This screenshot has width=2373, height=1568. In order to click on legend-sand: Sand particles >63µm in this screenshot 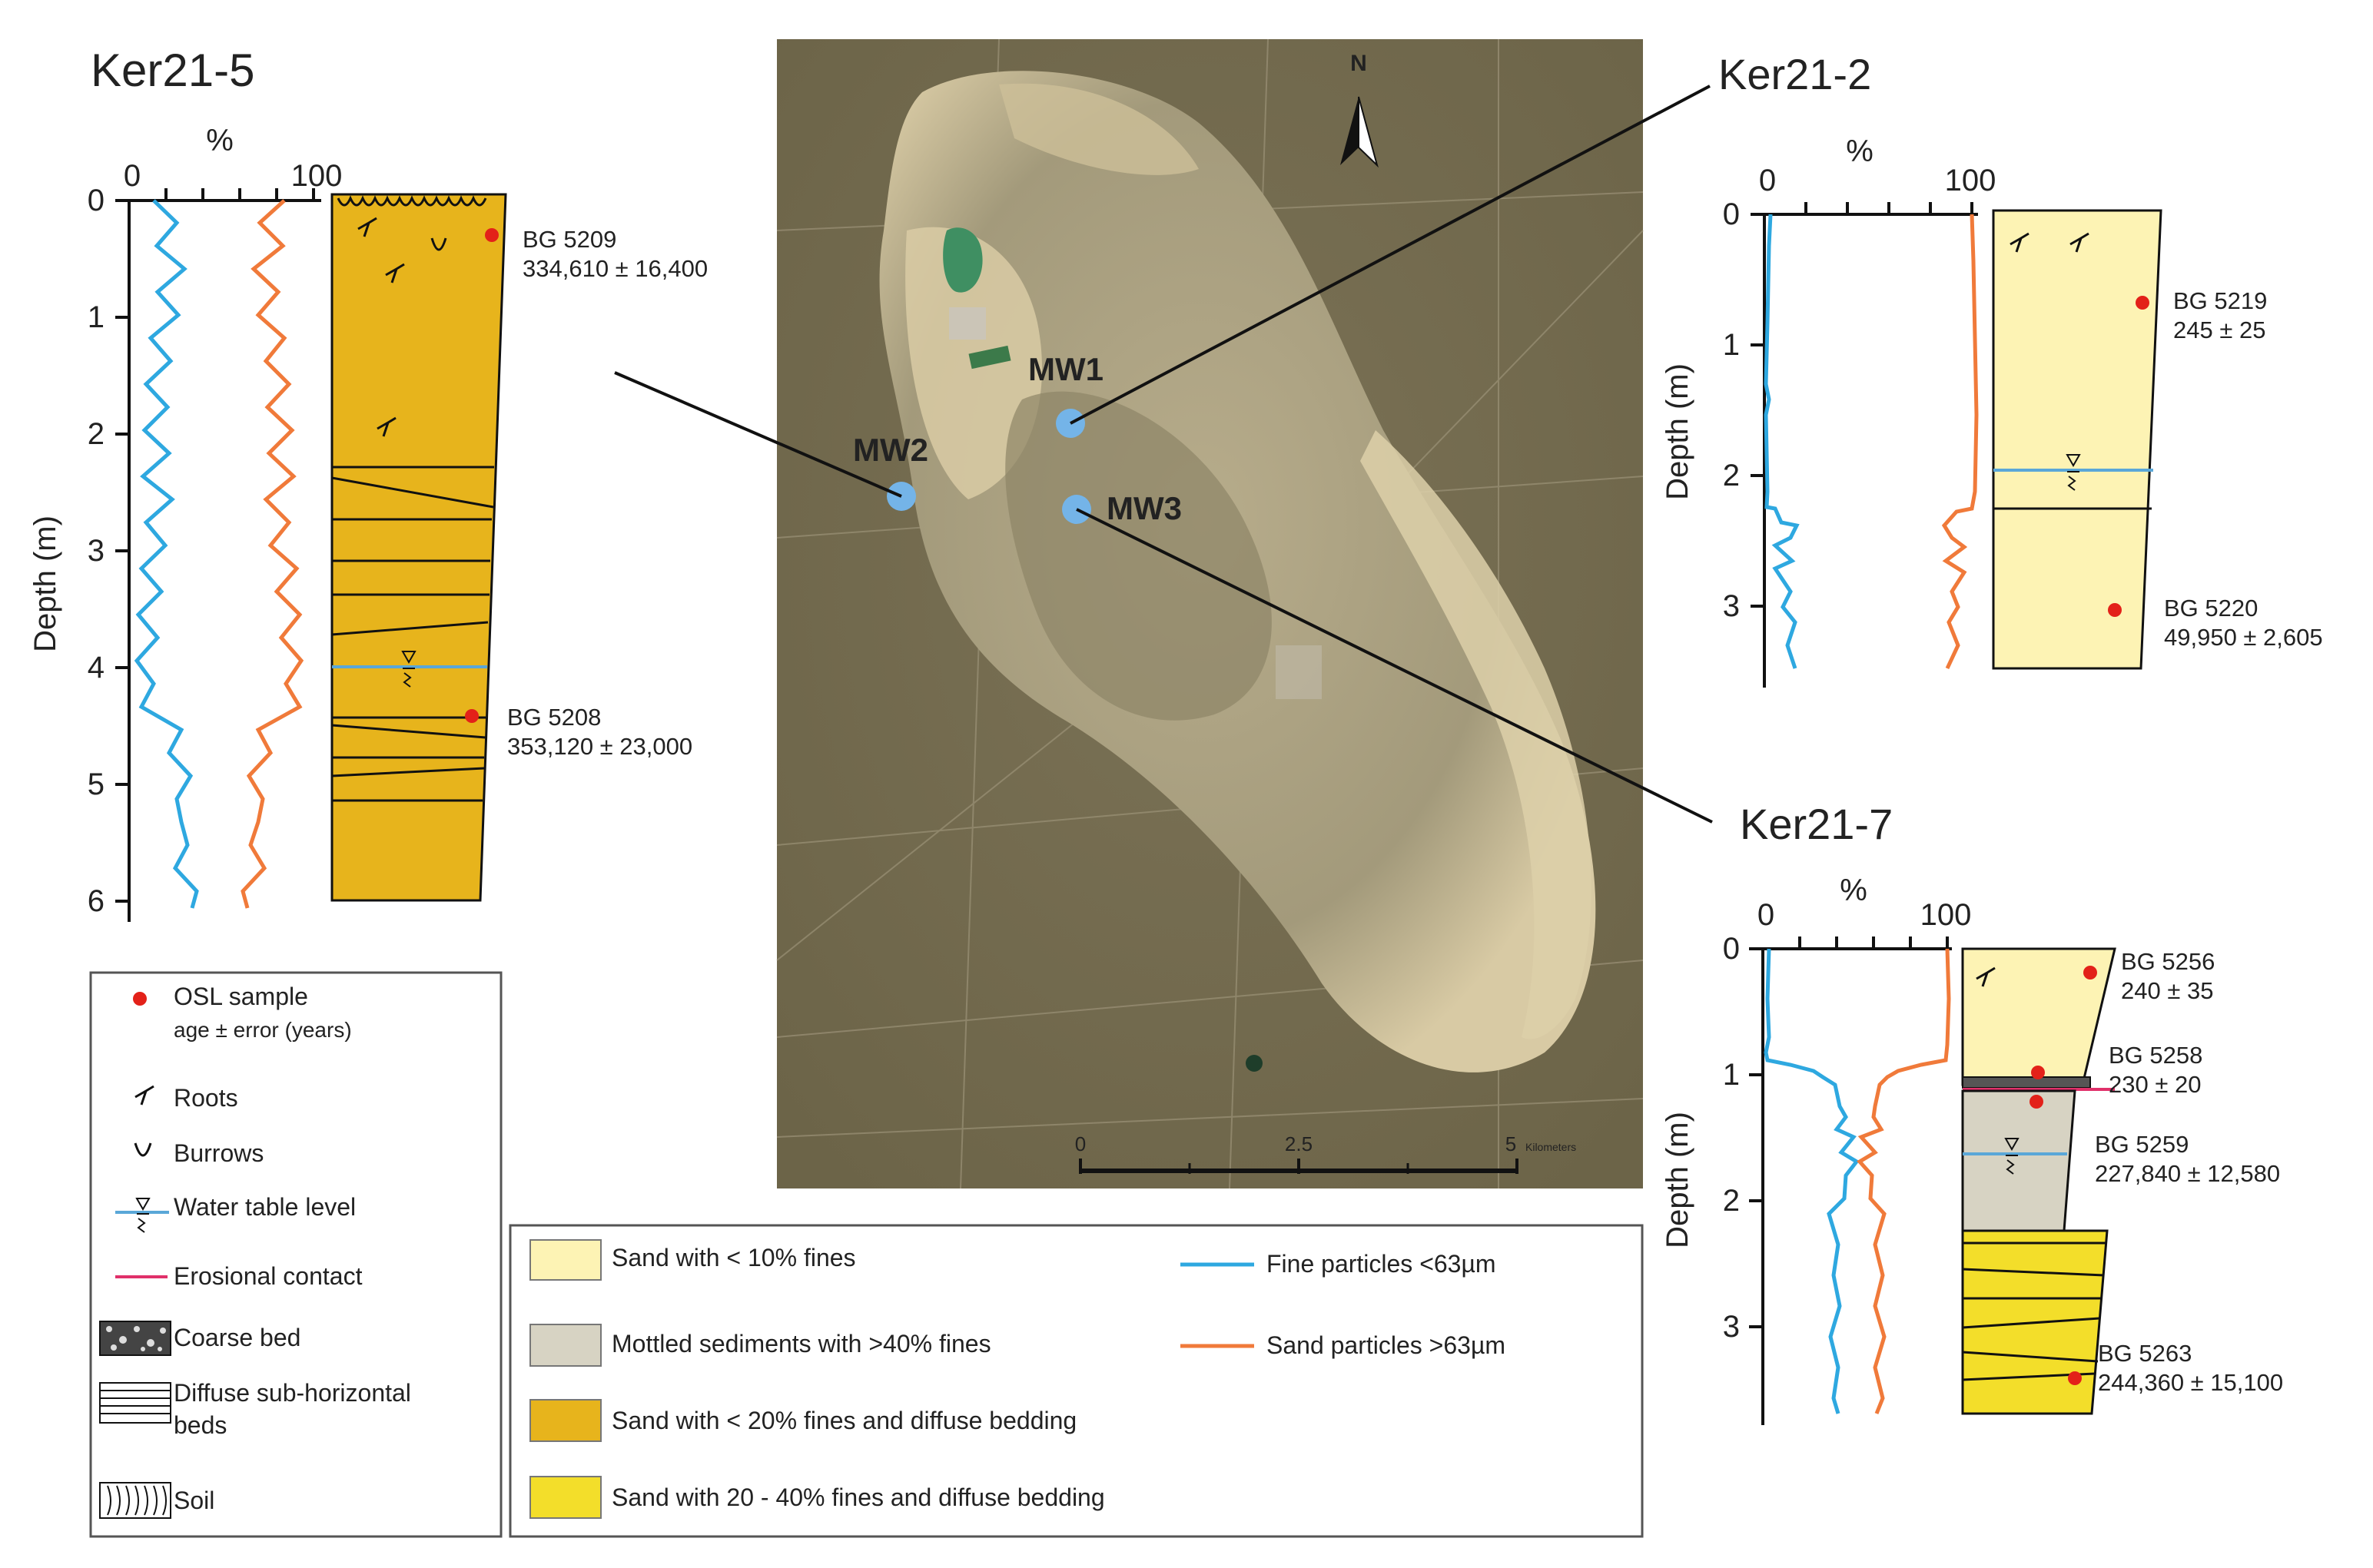, I will do `click(1385, 1345)`.